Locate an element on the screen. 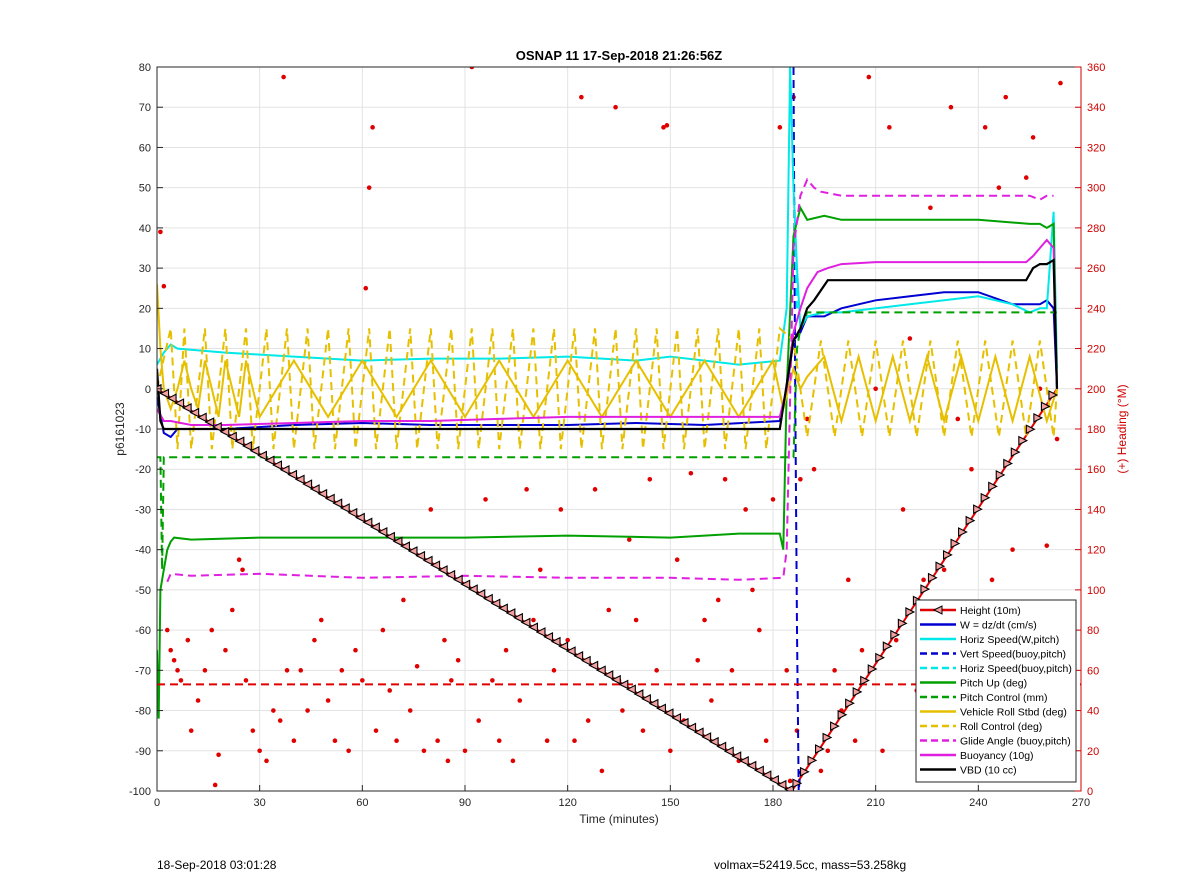 The image size is (1200, 889). legend-label: Horiz Speed(W,pitch) is located at coordinates (1009, 640).